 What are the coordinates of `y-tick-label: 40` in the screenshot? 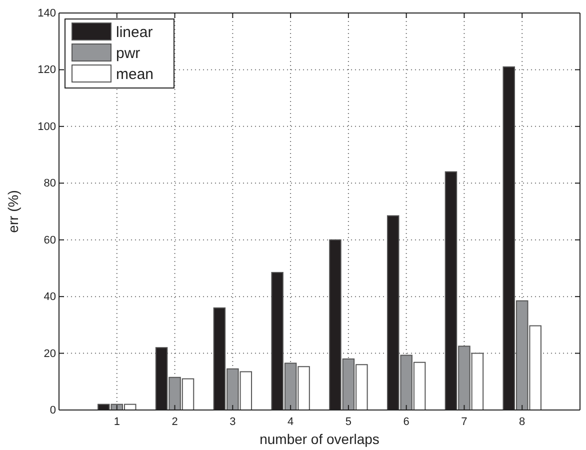 It's located at (50, 297).